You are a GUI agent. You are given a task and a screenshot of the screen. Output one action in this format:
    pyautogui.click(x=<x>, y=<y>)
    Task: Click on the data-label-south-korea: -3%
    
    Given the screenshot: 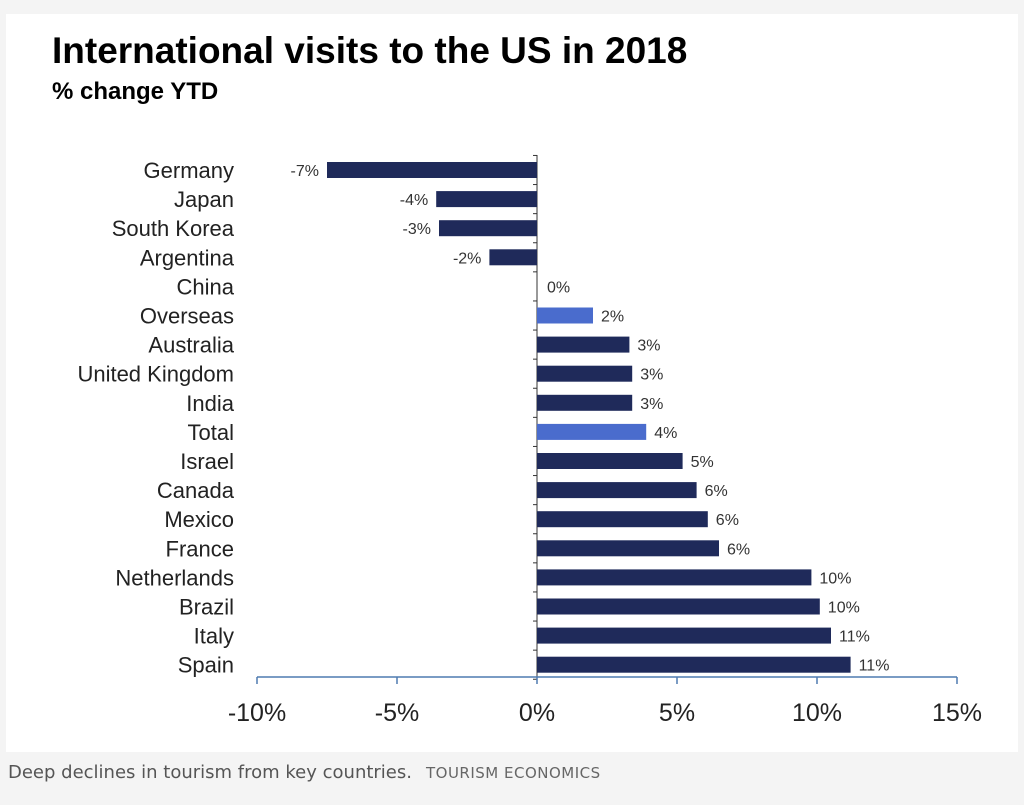 What is the action you would take?
    pyautogui.click(x=417, y=229)
    